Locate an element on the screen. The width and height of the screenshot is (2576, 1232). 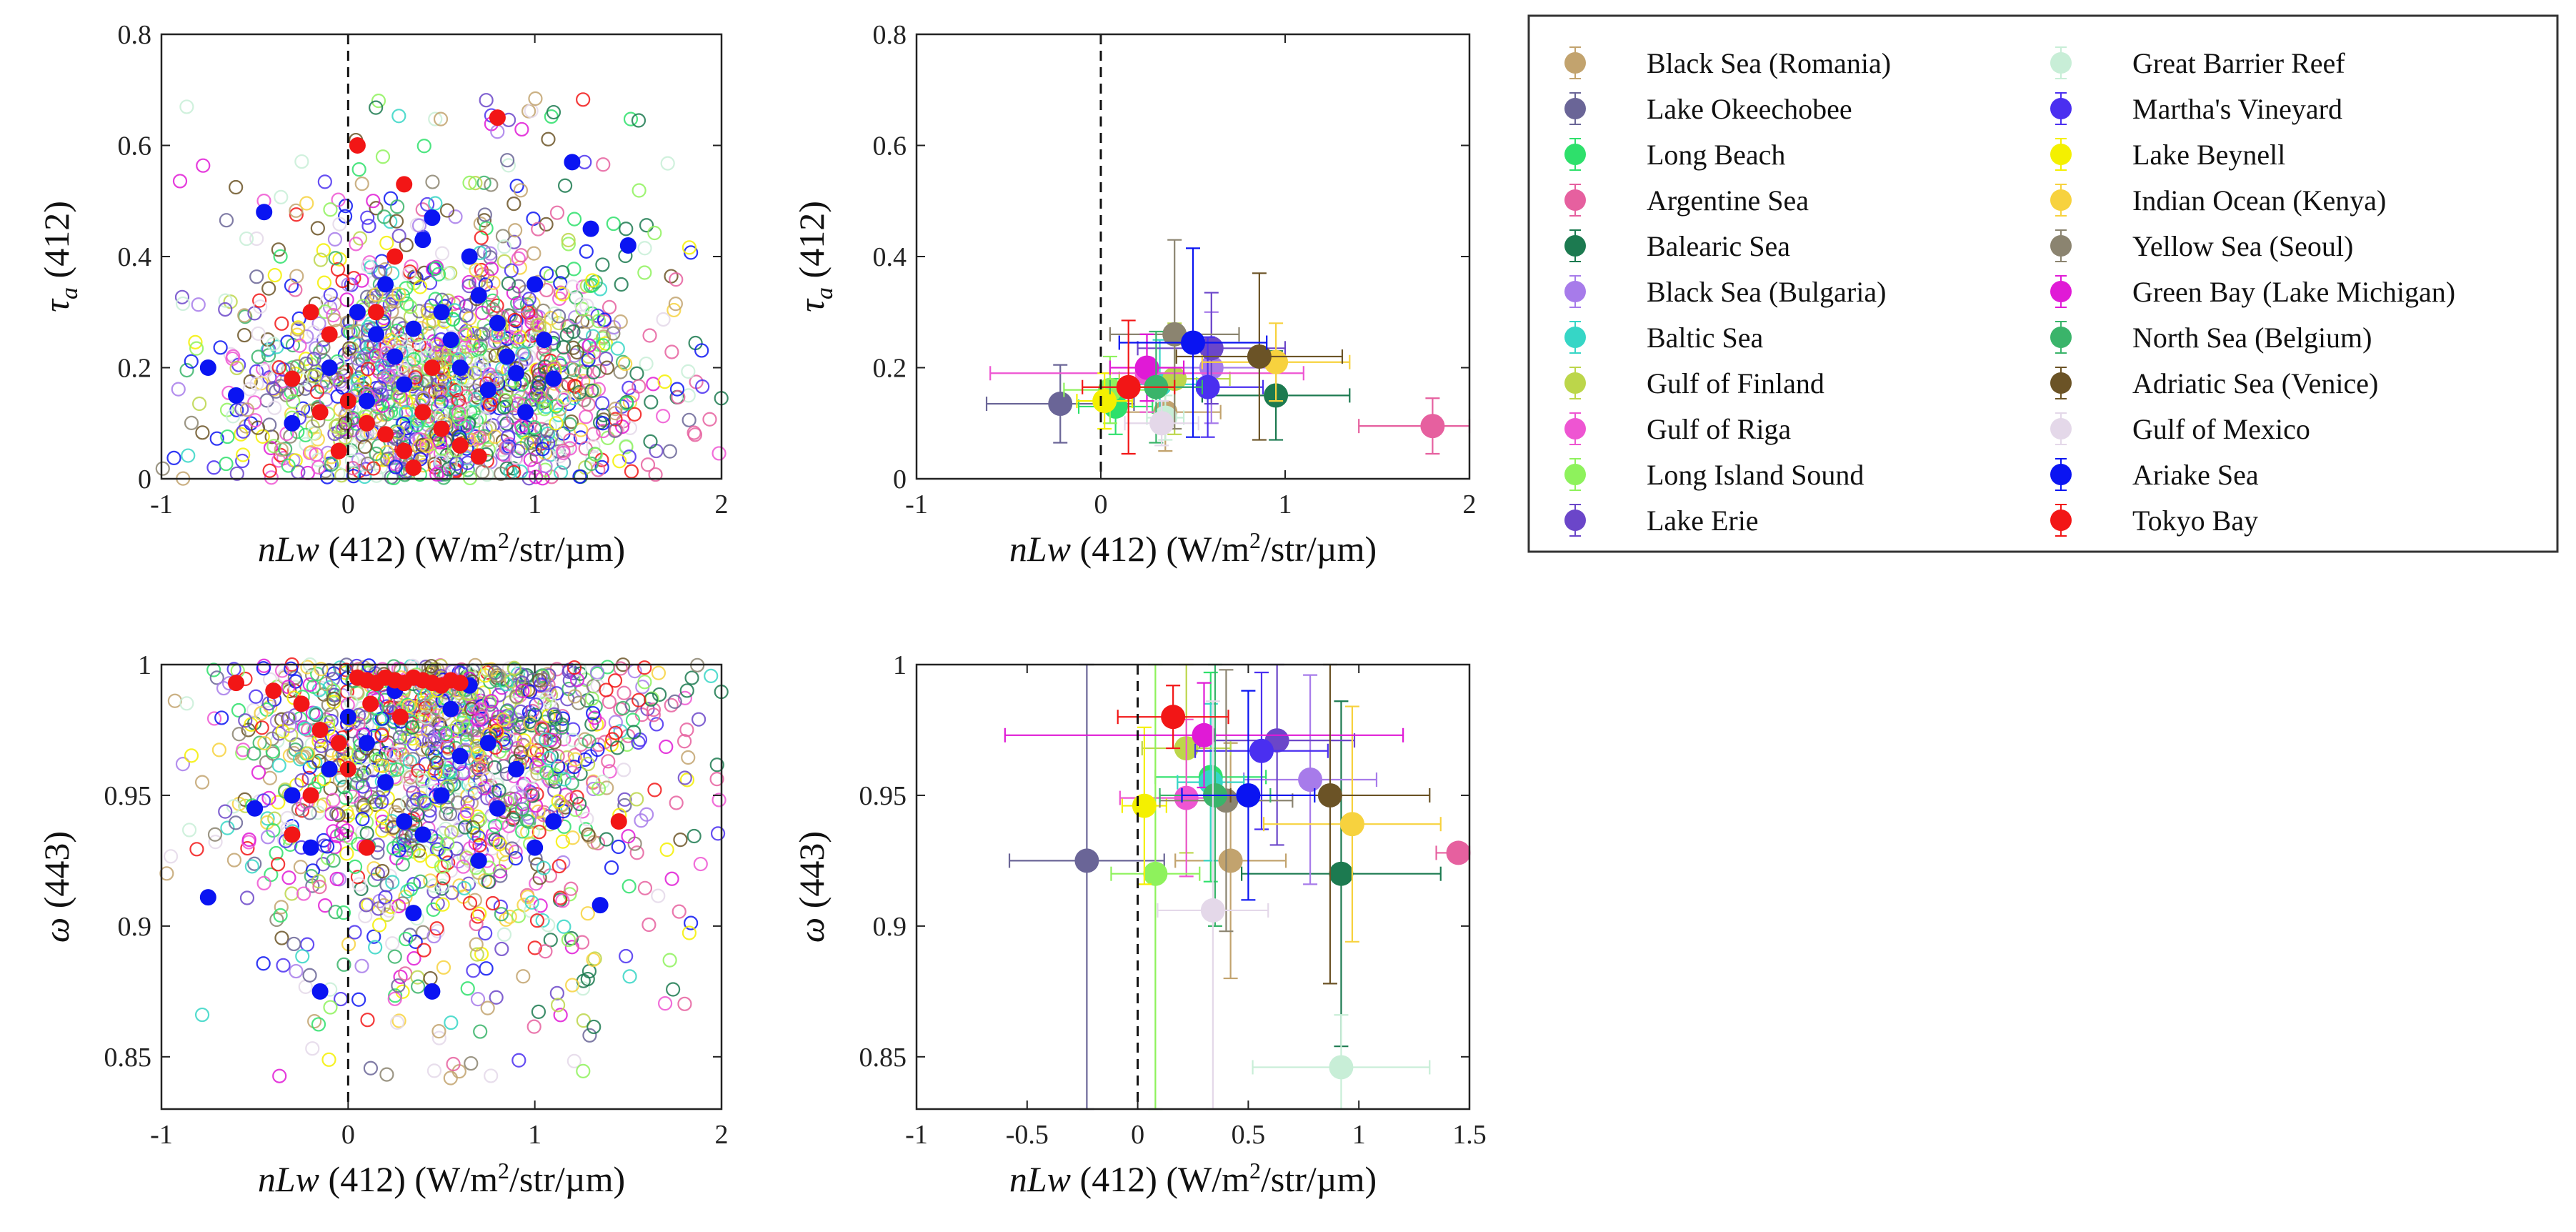
legend-label: Argentine Sea is located at coordinates (1728, 201).